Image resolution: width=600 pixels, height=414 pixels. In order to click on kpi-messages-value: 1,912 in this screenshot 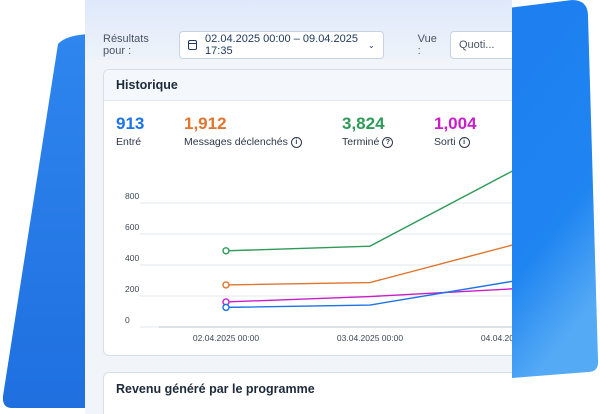, I will do `click(205, 123)`.